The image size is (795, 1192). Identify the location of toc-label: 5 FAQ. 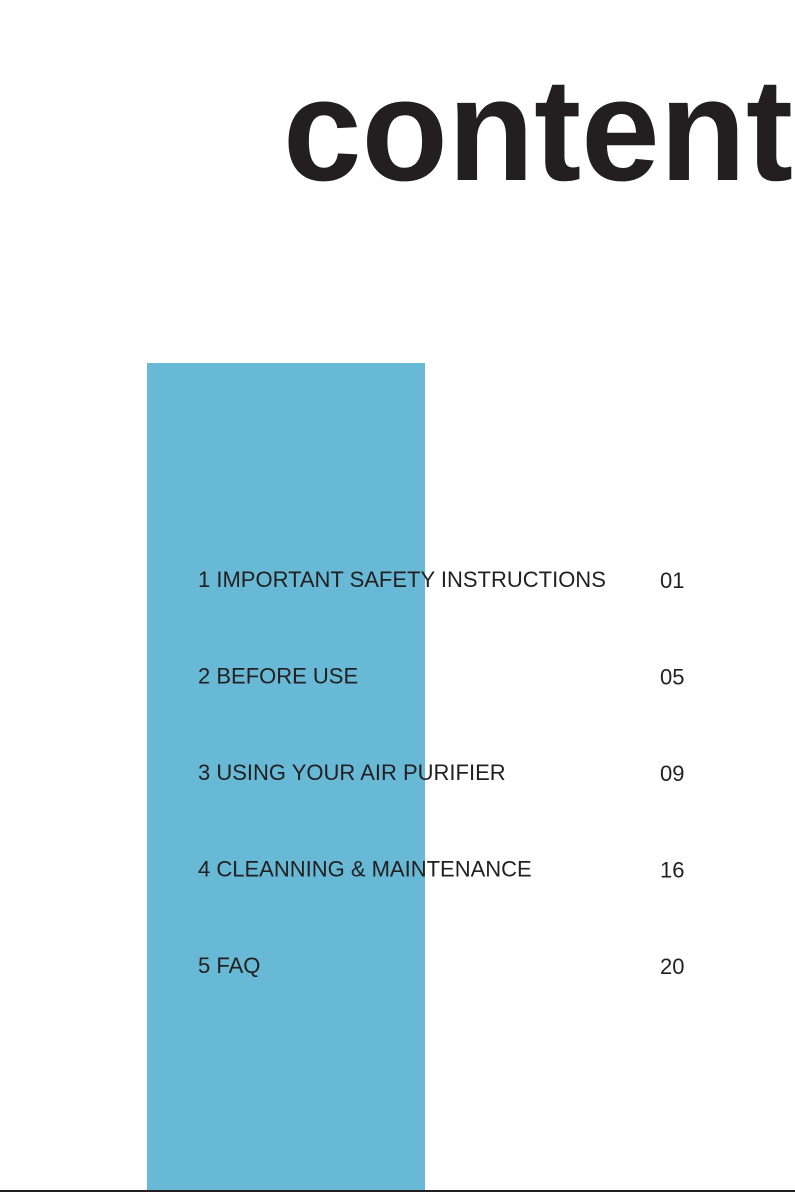
(229, 965).